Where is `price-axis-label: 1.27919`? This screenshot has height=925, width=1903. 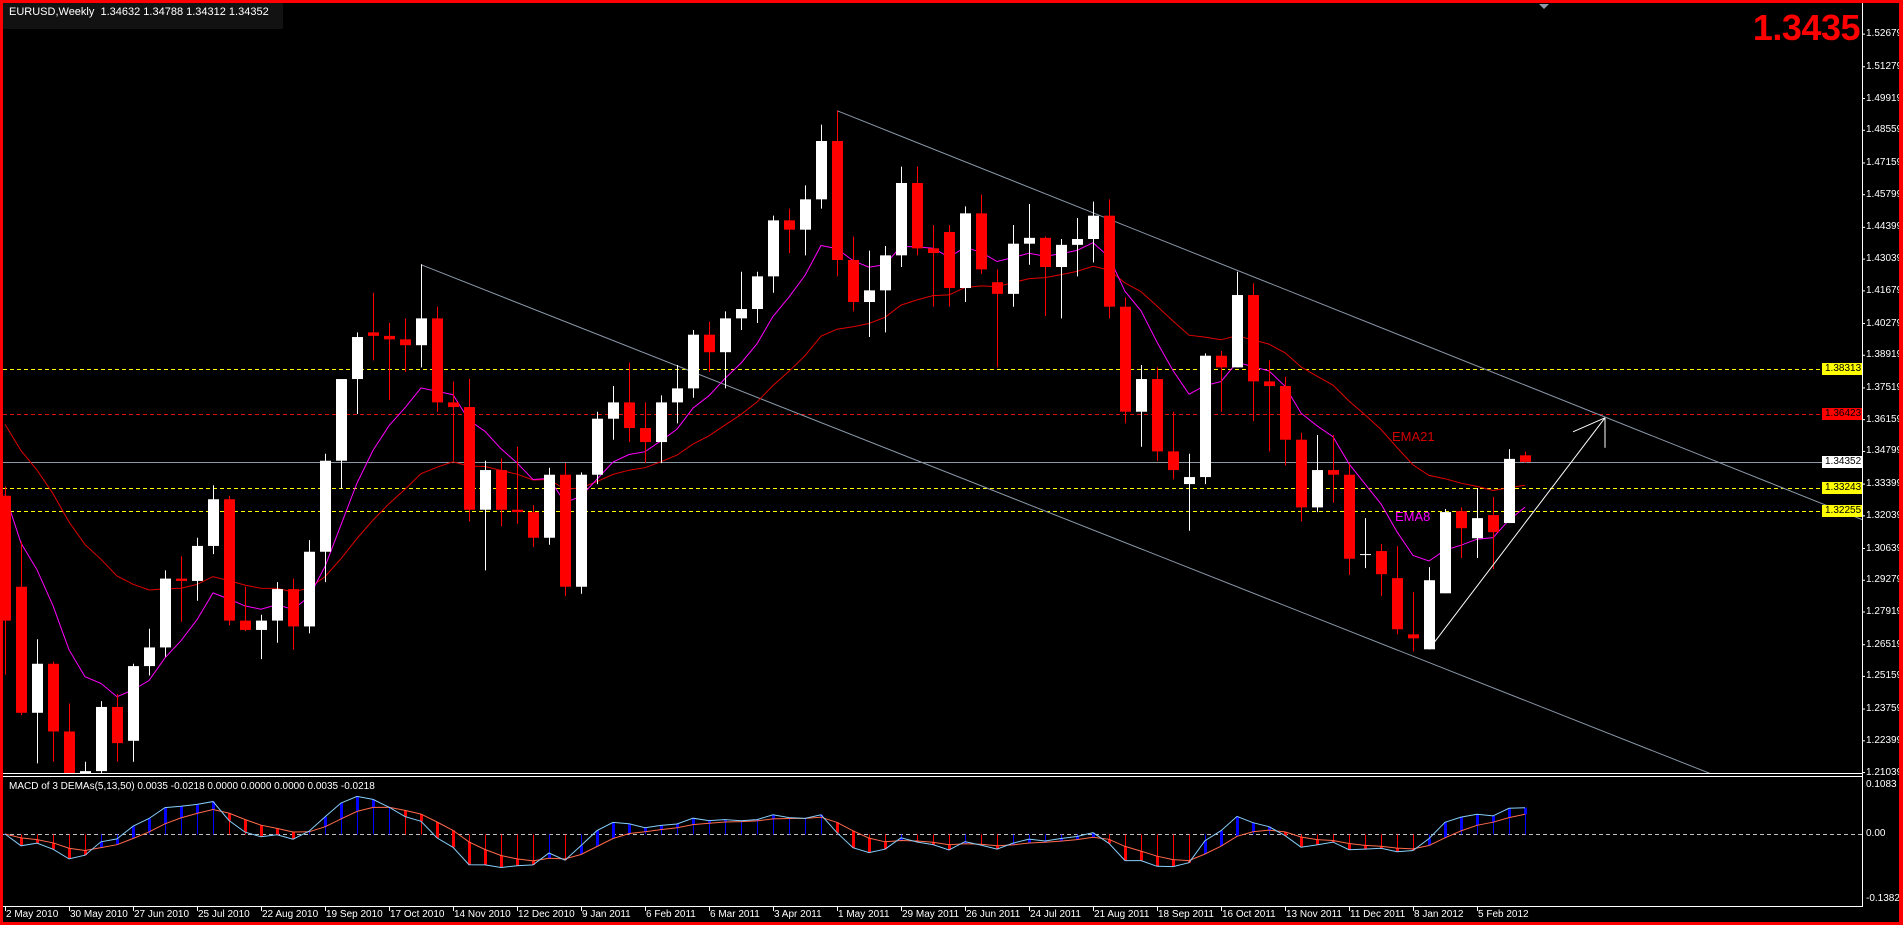 price-axis-label: 1.27919 is located at coordinates (1884, 611).